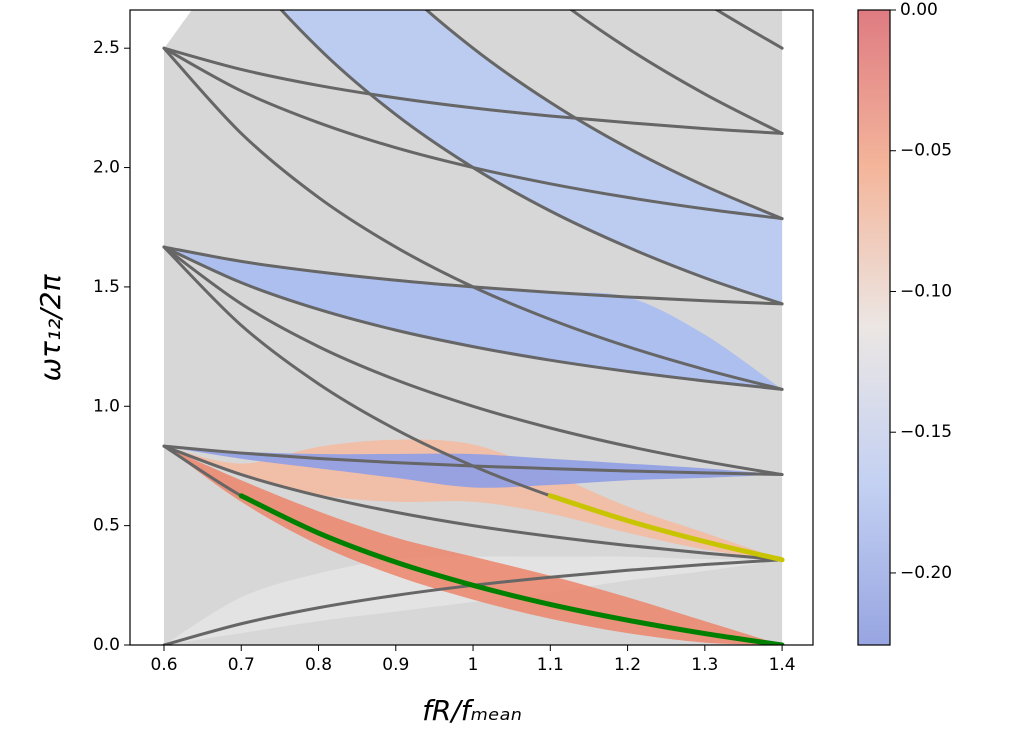 The height and width of the screenshot is (736, 1024). What do you see at coordinates (106, 48) in the screenshot?
I see `y-tick-label: 2.5` at bounding box center [106, 48].